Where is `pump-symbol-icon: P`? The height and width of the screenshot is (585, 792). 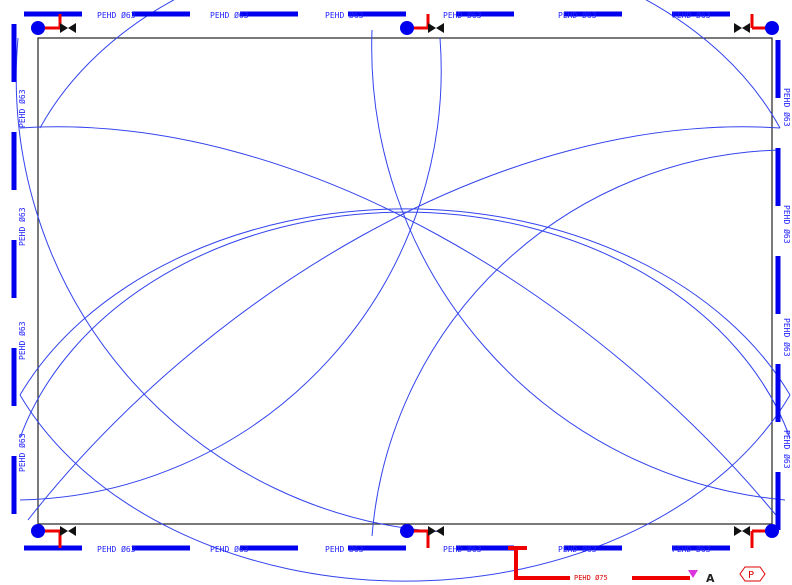
pump-symbol-icon: P is located at coordinates (752, 574).